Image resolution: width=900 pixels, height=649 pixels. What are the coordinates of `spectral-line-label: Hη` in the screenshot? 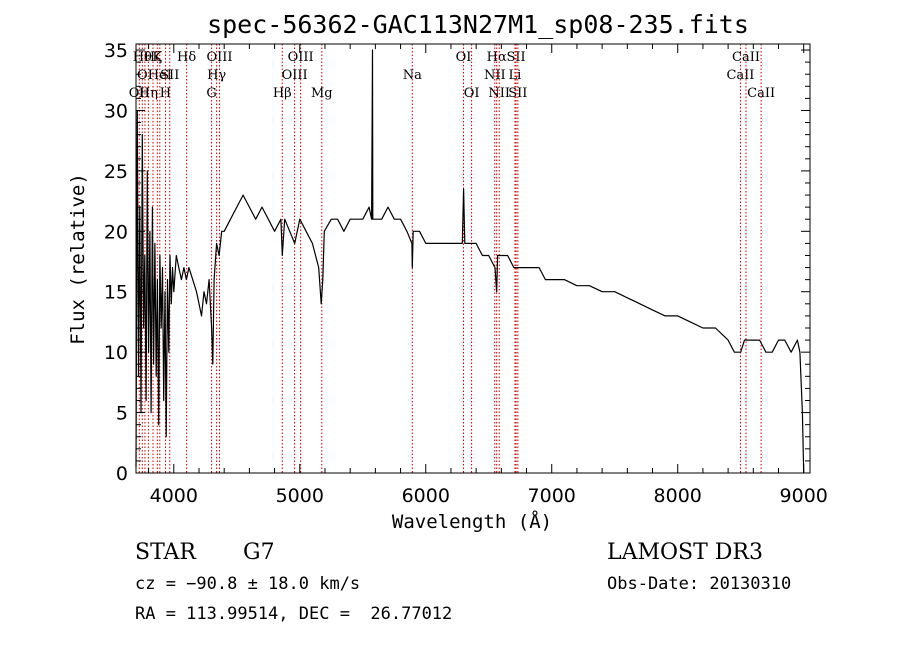 It's located at (148, 93).